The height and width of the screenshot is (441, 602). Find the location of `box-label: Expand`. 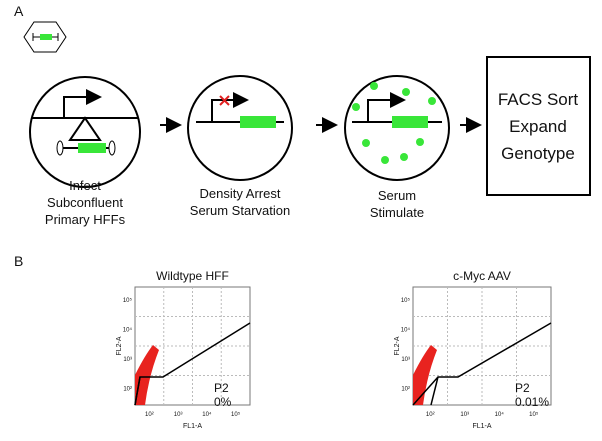

box-label: Expand is located at coordinates (538, 126).